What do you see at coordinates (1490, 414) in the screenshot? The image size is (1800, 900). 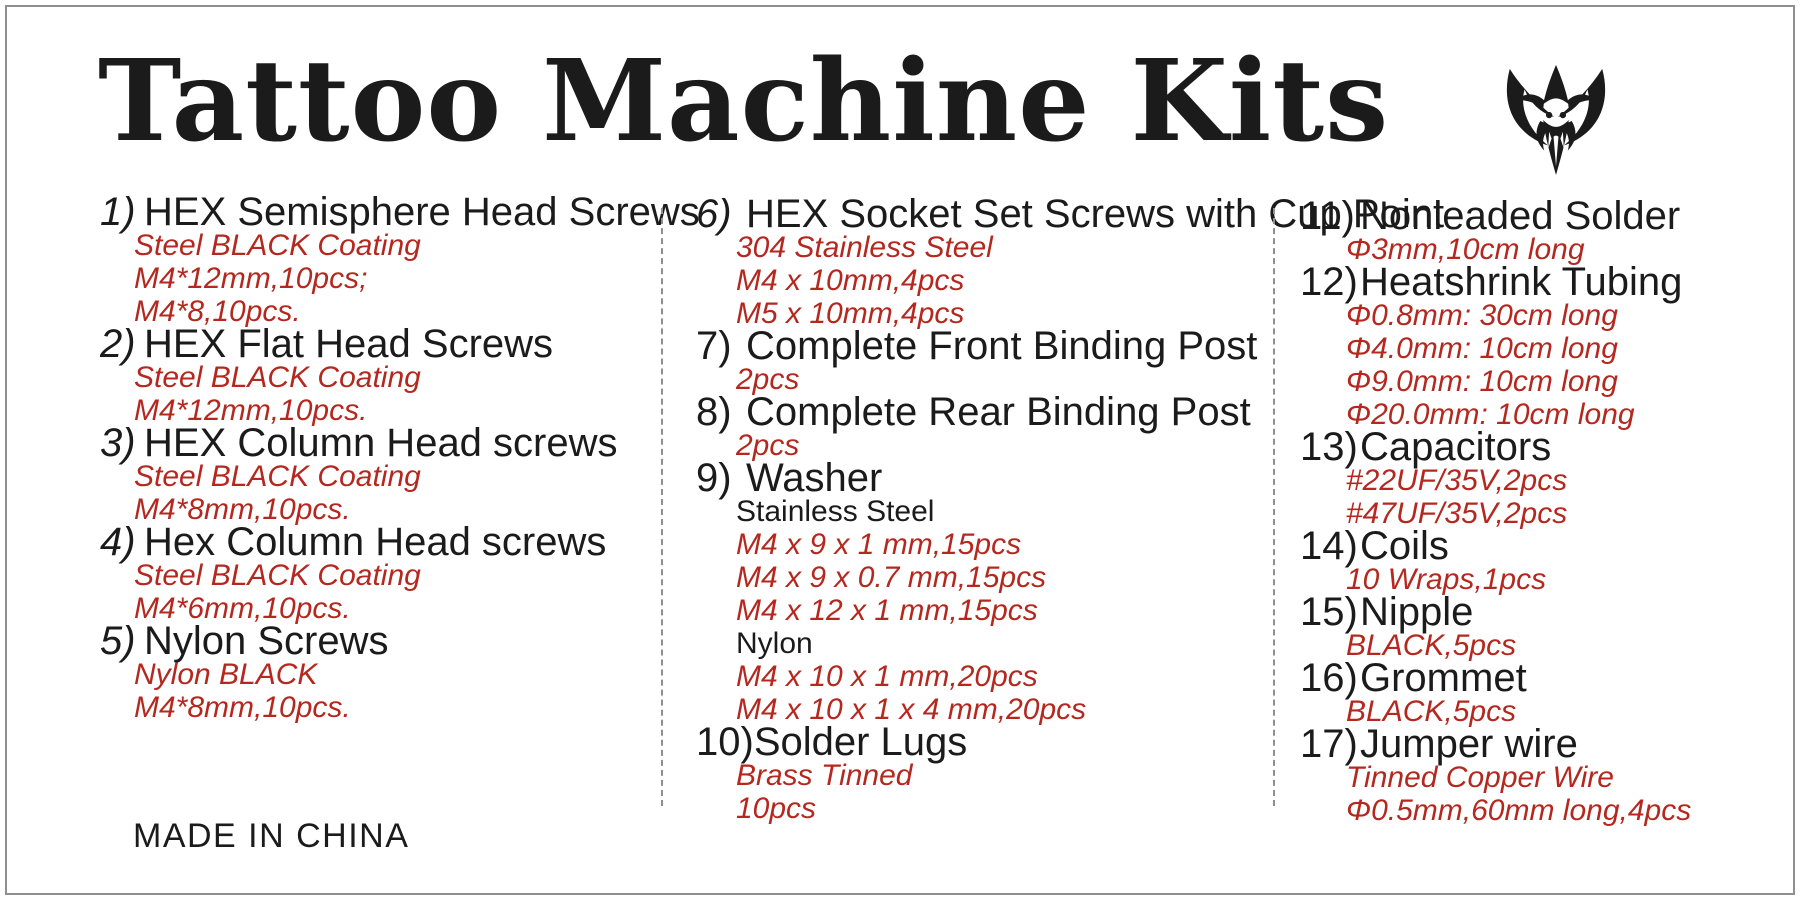 I see `kit-item-line: Φ20.0mm: 10cm long` at bounding box center [1490, 414].